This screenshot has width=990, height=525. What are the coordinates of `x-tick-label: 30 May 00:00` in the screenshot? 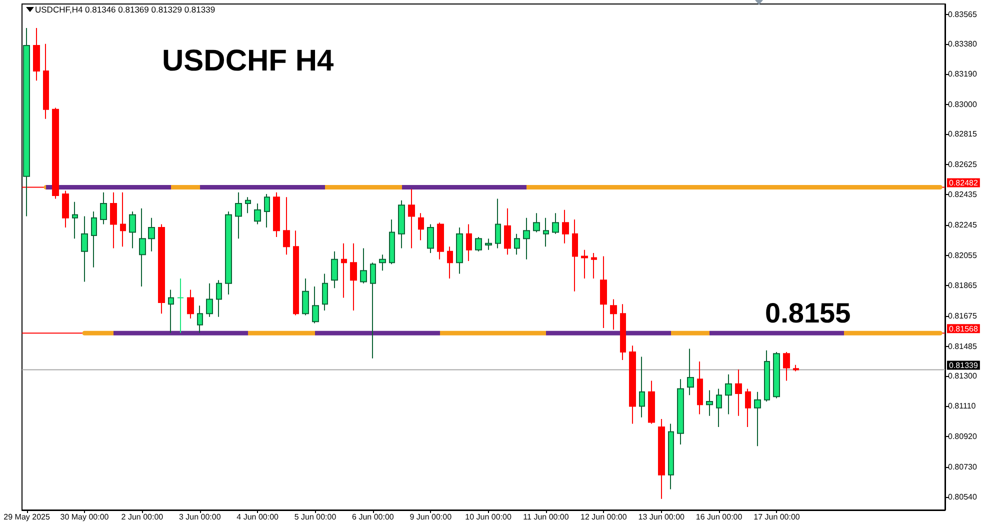 It's located at (85, 517).